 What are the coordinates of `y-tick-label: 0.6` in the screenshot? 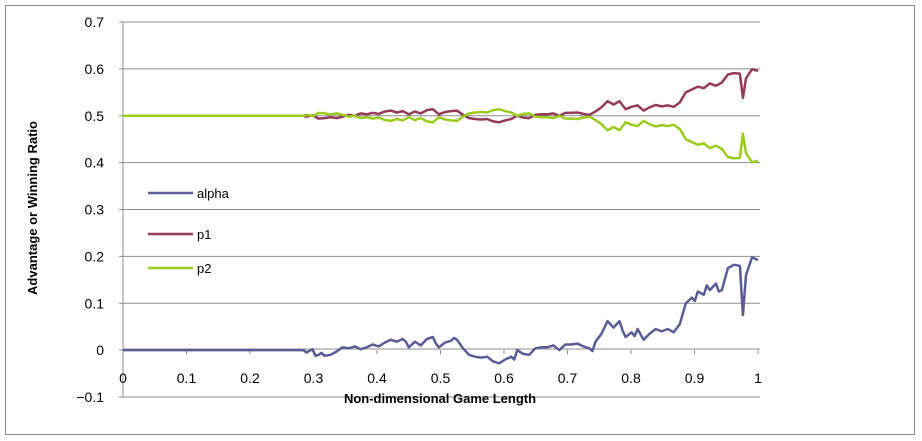 It's located at (95, 69).